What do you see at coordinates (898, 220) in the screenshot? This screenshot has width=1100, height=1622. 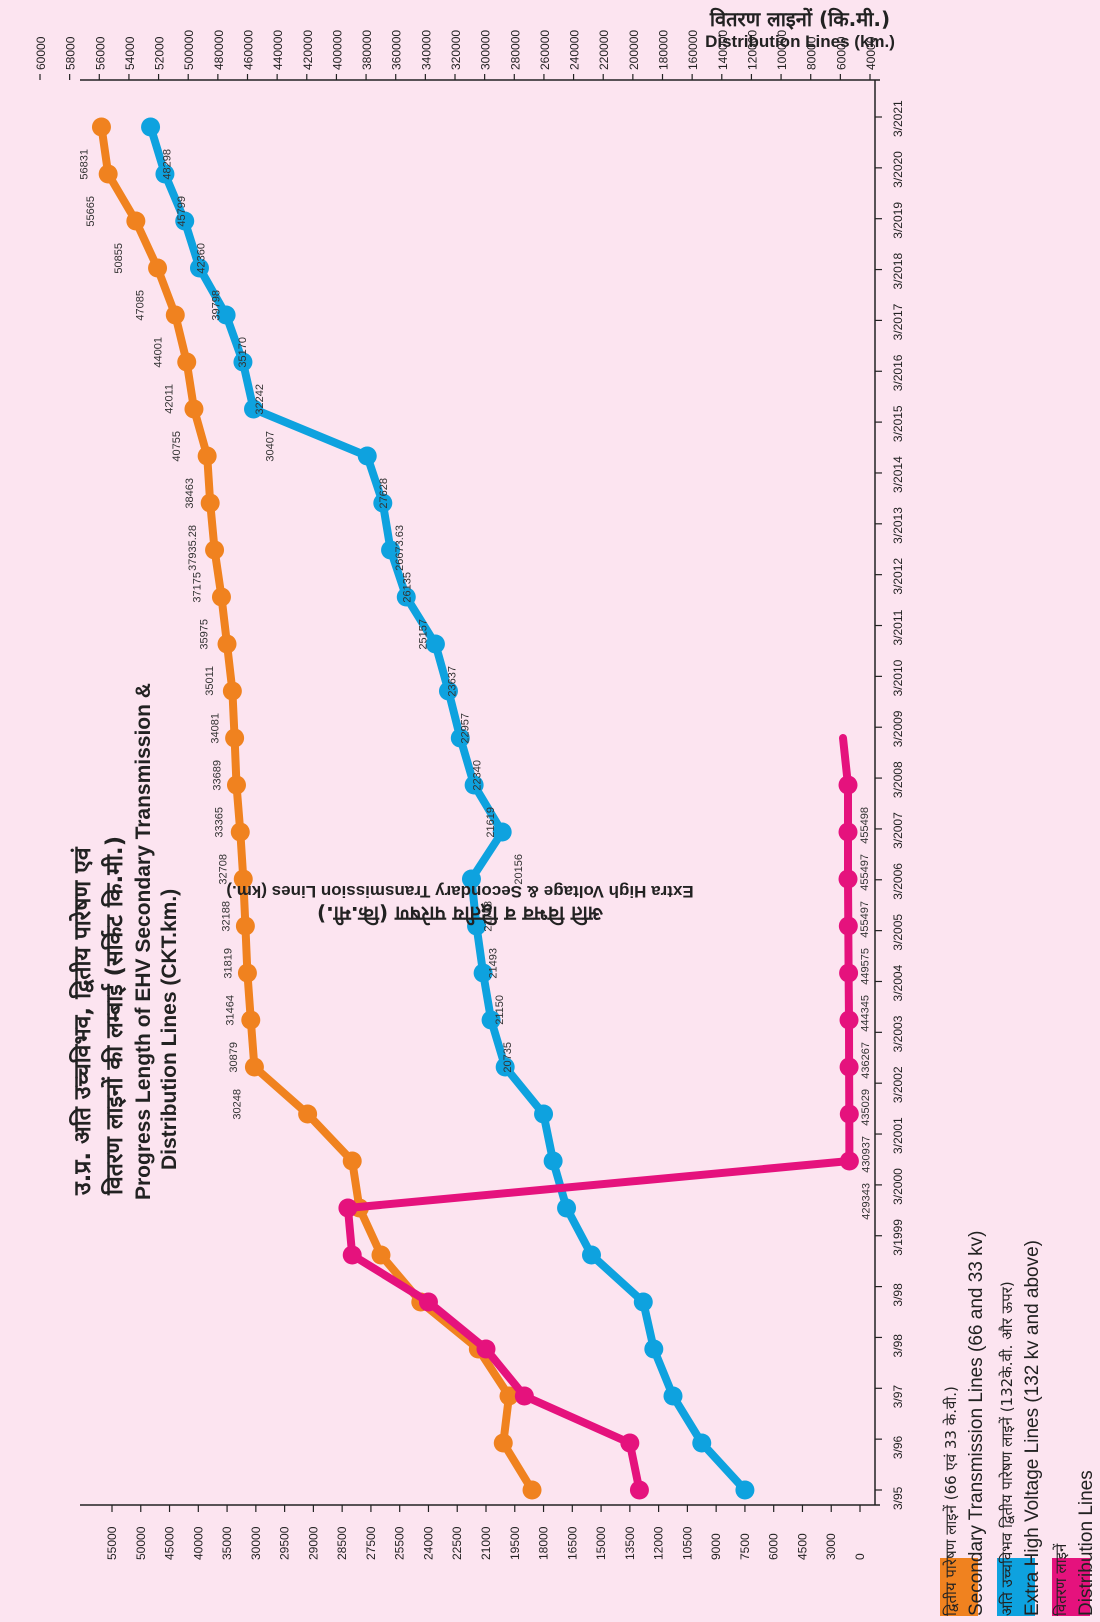 I see `x-tick-label: 3/2019` at bounding box center [898, 220].